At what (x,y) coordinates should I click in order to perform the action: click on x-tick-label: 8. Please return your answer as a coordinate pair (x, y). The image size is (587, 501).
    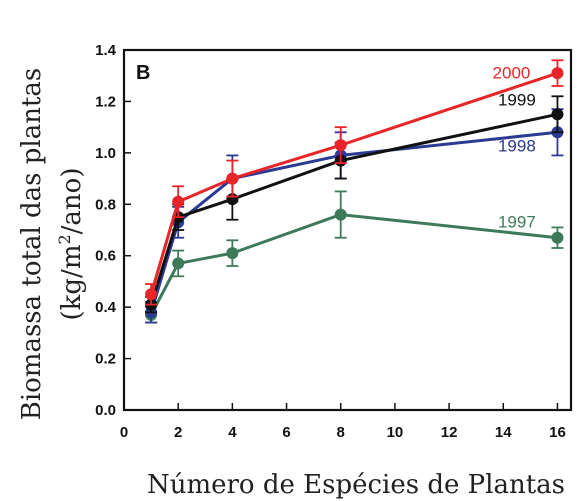
    Looking at the image, I should click on (341, 432).